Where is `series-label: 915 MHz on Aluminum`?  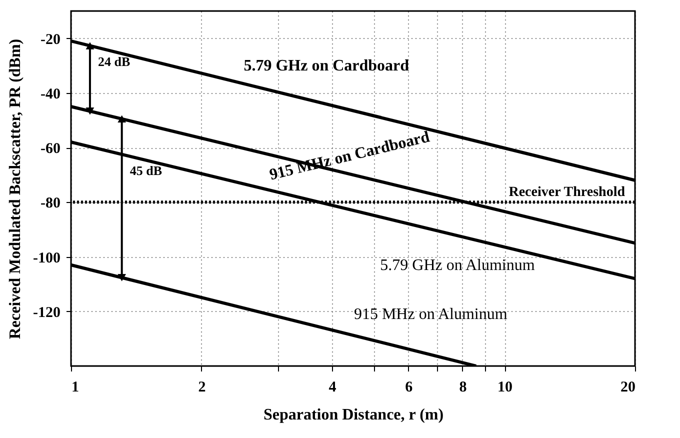 series-label: 915 MHz on Aluminum is located at coordinates (431, 315).